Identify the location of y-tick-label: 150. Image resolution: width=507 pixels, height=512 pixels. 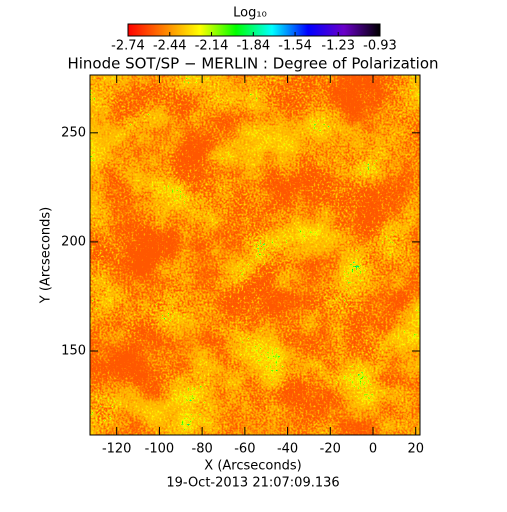
(73, 351).